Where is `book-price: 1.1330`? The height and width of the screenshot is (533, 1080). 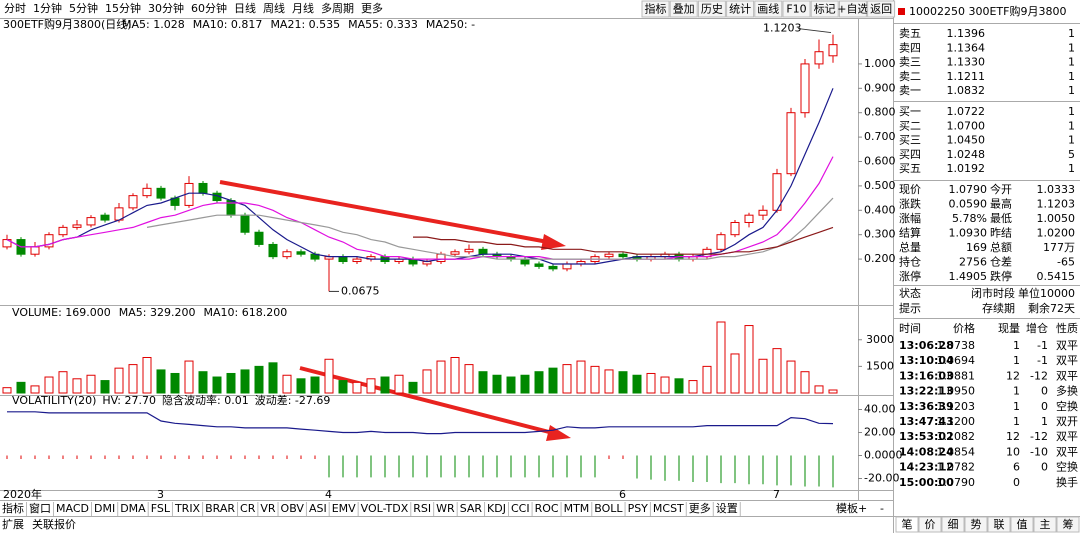 book-price: 1.1330 is located at coordinates (966, 62).